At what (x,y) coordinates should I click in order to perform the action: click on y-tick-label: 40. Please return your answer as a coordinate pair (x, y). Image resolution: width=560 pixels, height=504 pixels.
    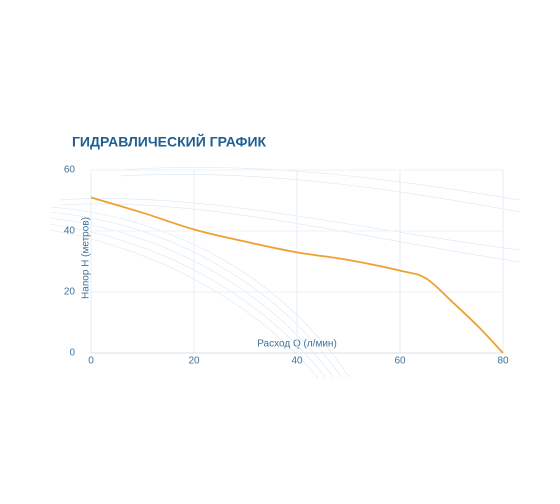
    Looking at the image, I should click on (70, 231).